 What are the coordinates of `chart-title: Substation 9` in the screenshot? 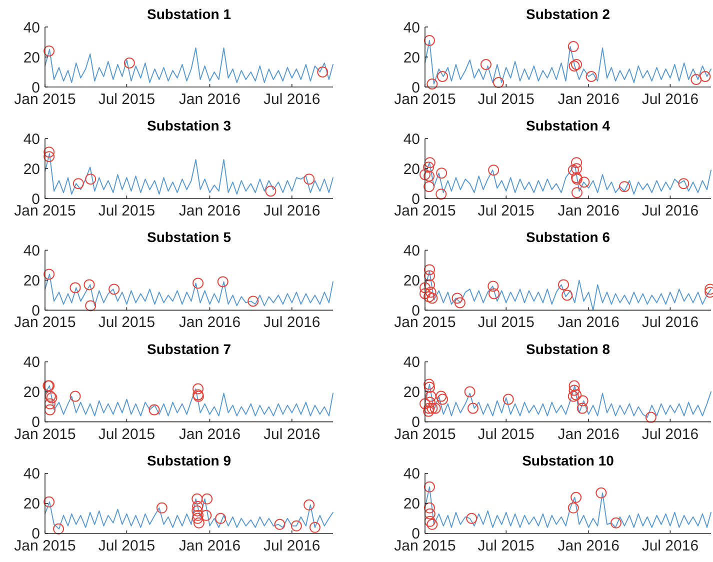 It's located at (189, 460).